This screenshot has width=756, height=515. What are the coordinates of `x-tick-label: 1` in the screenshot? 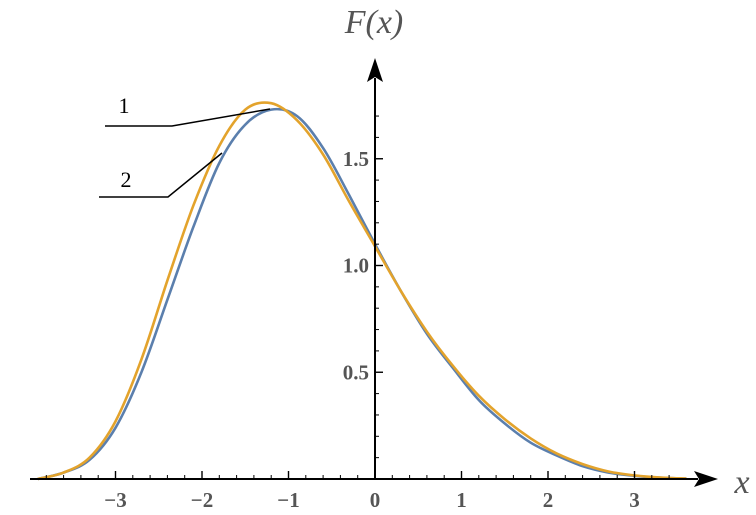 It's located at (461, 500).